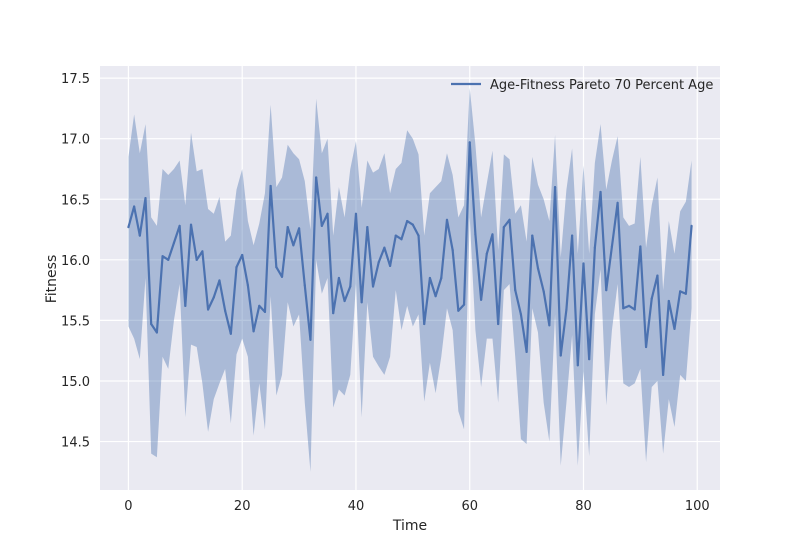 This screenshot has height=550, width=800. What do you see at coordinates (697, 506) in the screenshot?
I see `x-tick-label: 100` at bounding box center [697, 506].